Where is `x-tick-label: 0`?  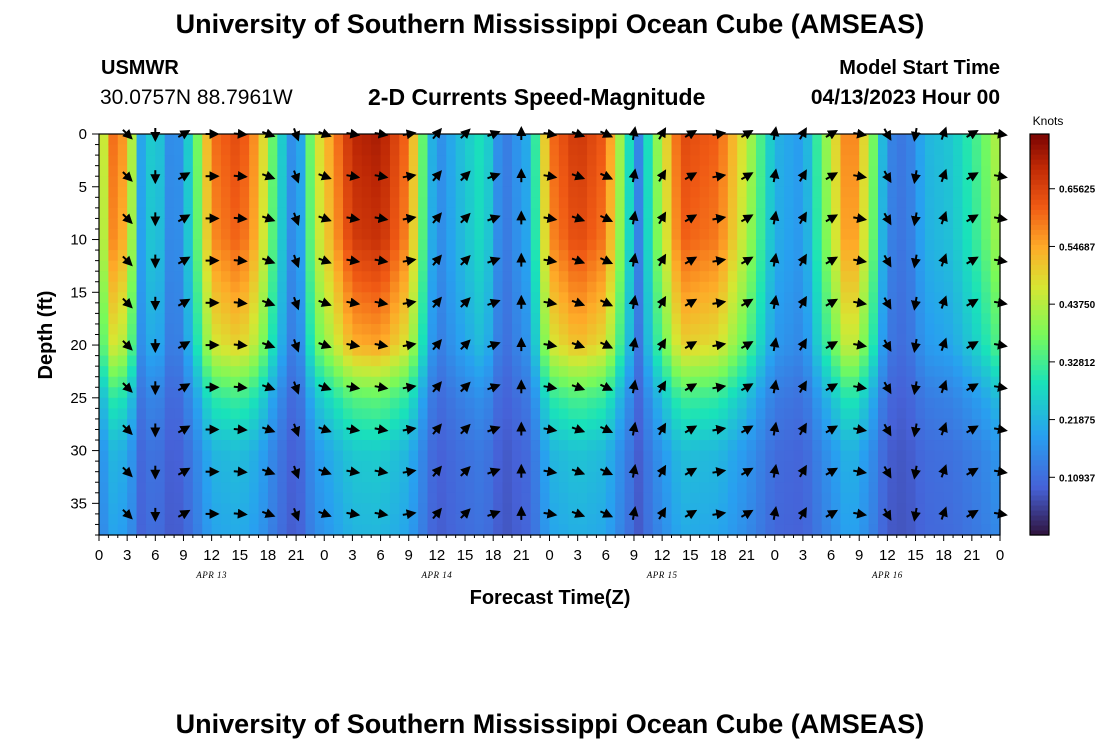
x-tick-label: 0 is located at coordinates (775, 555).